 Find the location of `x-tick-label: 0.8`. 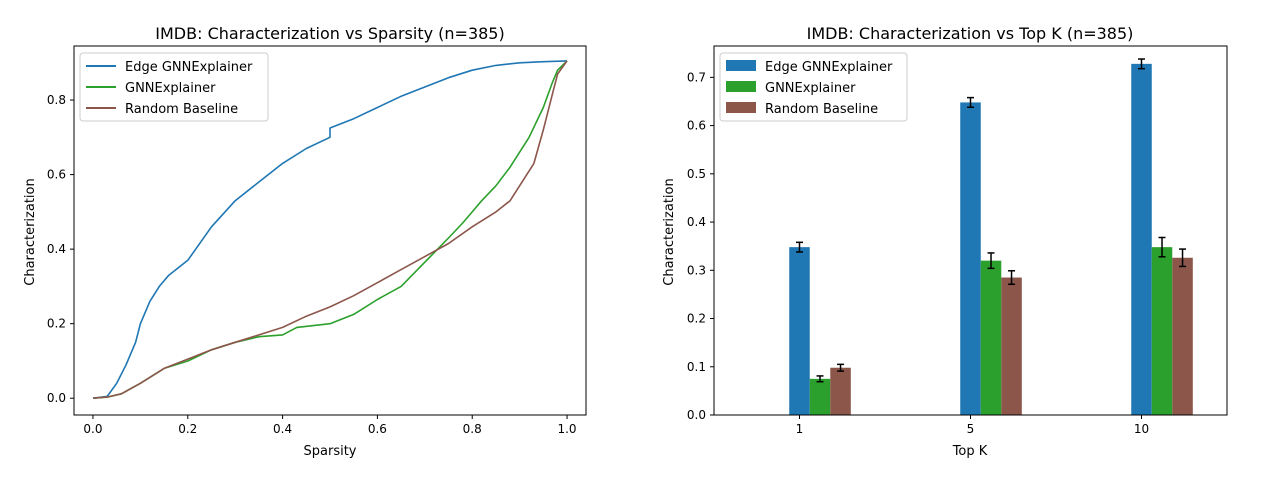

x-tick-label: 0.8 is located at coordinates (472, 429).